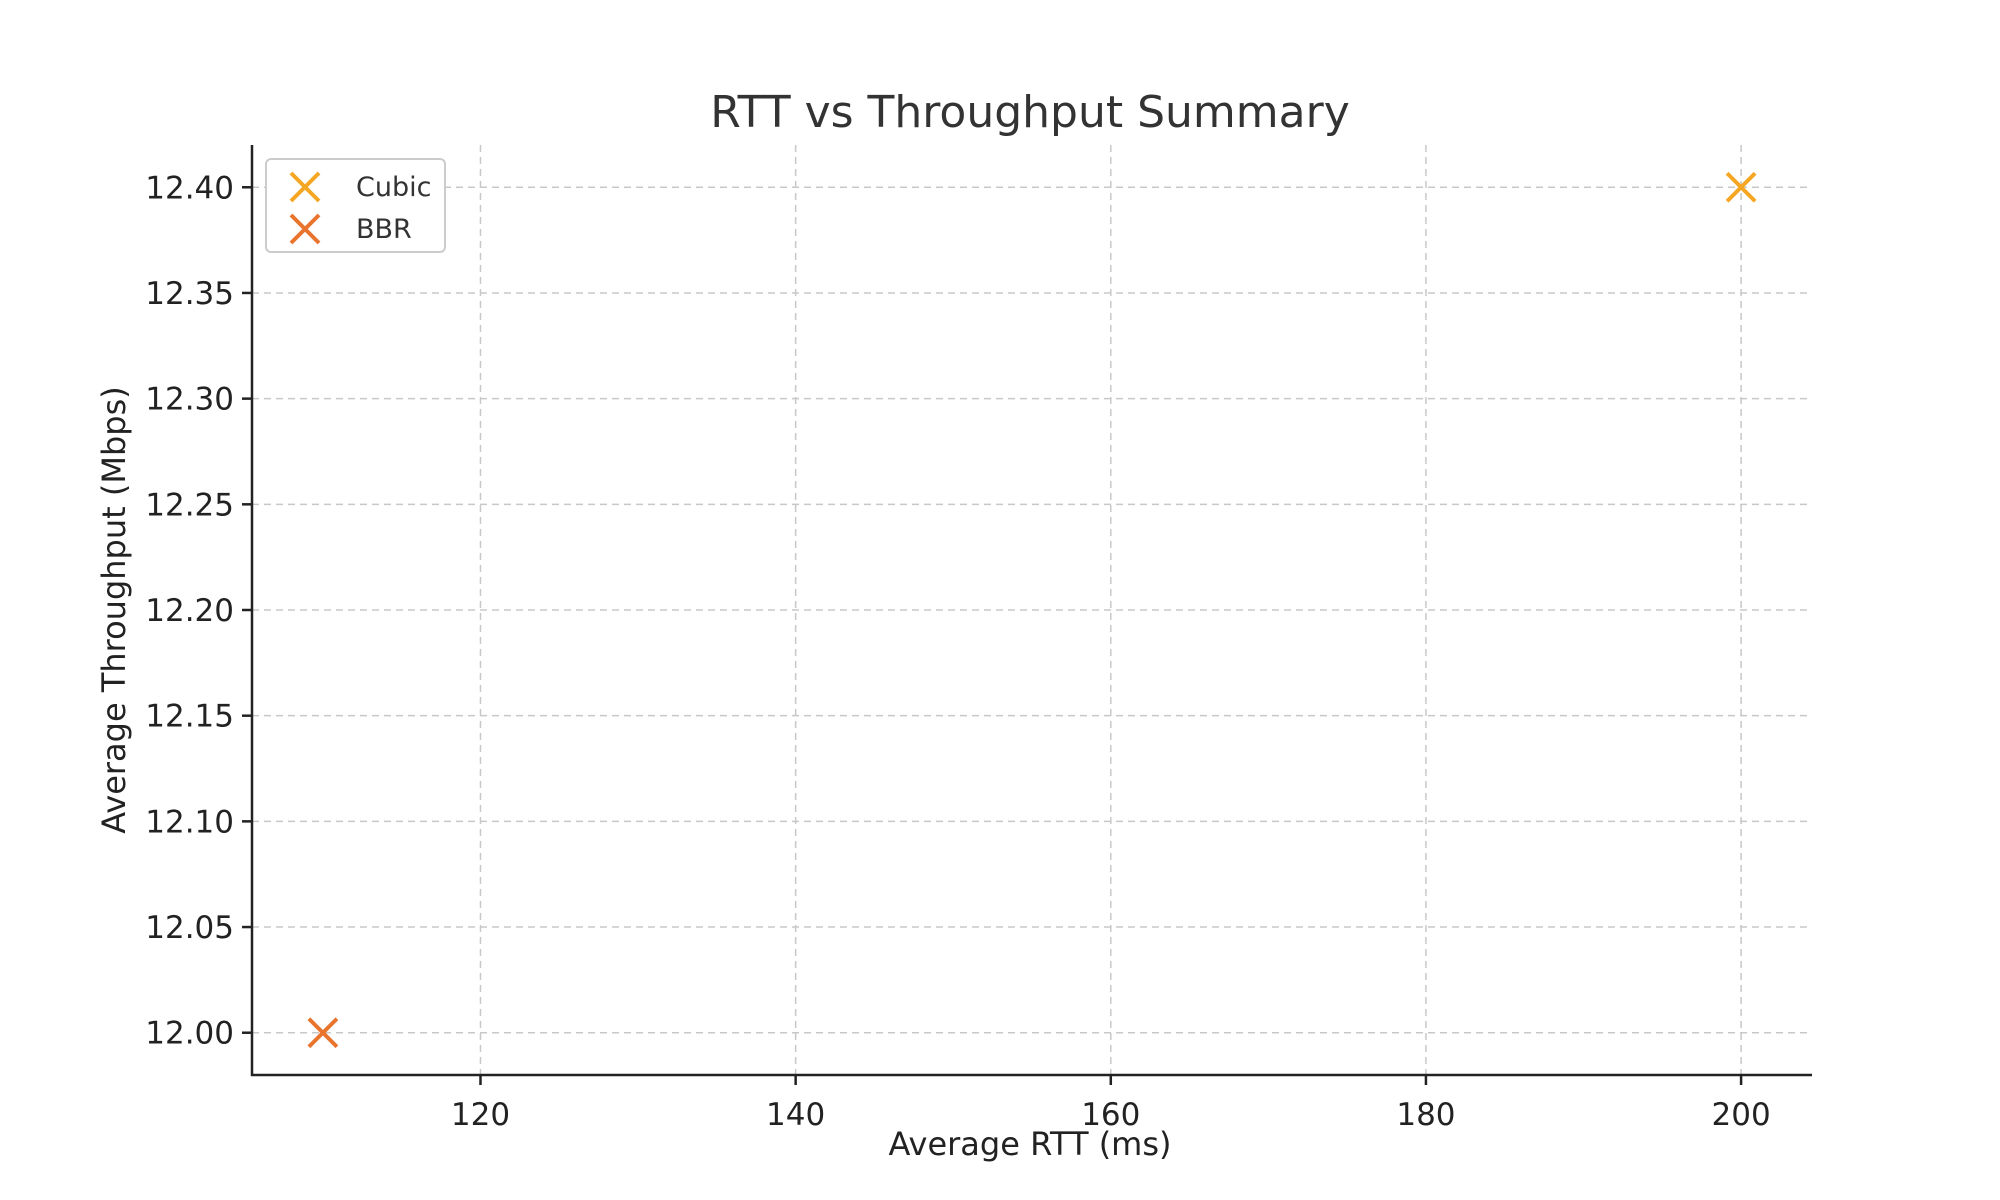 Image resolution: width=2000 pixels, height=1200 pixels. What do you see at coordinates (323, 1033) in the screenshot?
I see `data-point-bbr` at bounding box center [323, 1033].